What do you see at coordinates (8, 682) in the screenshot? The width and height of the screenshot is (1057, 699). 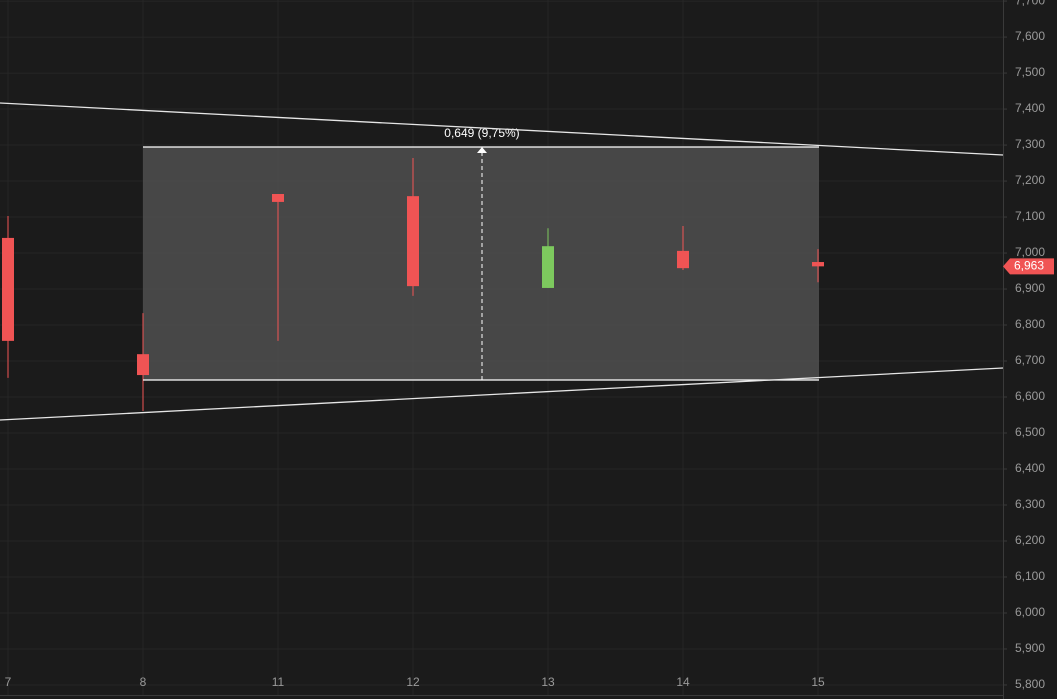 I see `x-tick-label: 7` at bounding box center [8, 682].